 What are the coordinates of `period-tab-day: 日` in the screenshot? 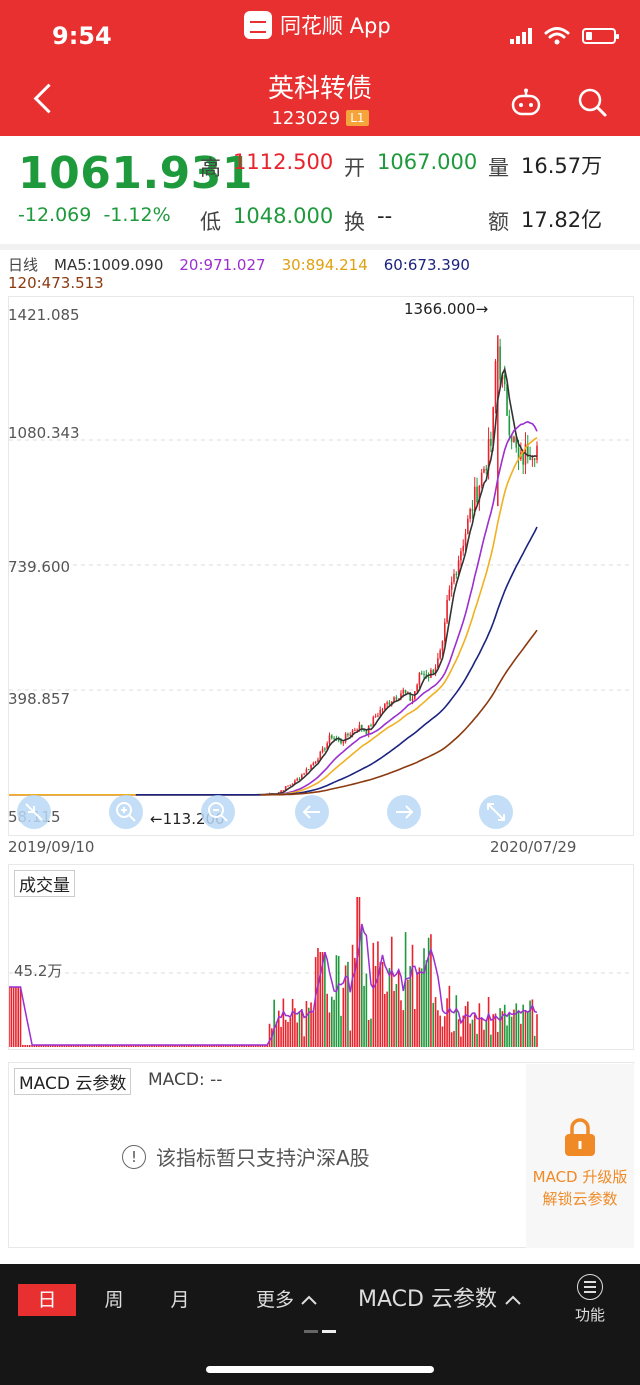 It's located at (47, 1300).